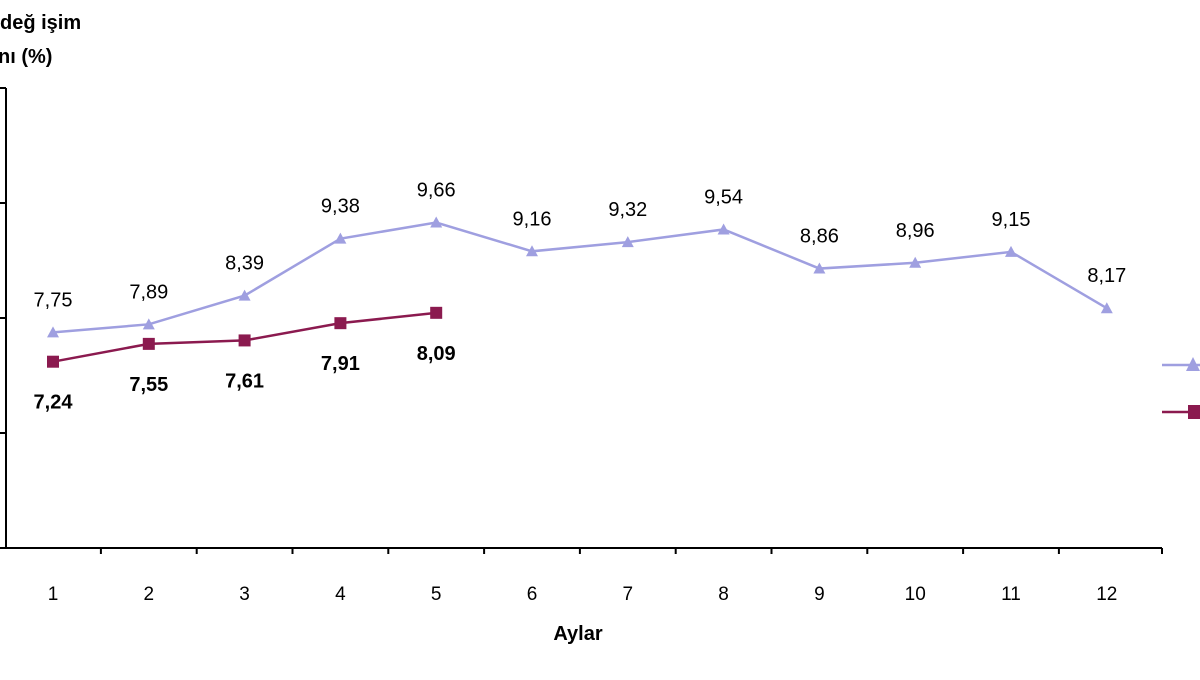 Image resolution: width=1200 pixels, height=680 pixels. What do you see at coordinates (340, 364) in the screenshot?
I see `series-2-data-label: 7,91` at bounding box center [340, 364].